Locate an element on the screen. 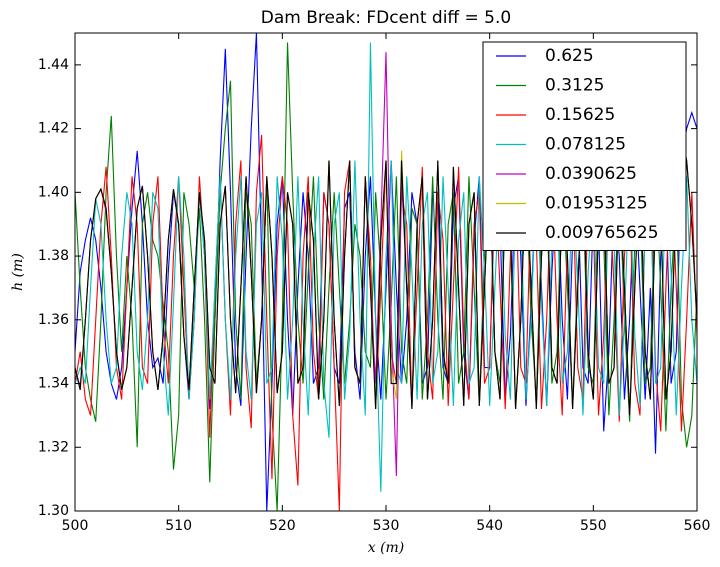 The height and width of the screenshot is (567, 720). x-tick-label: 500 is located at coordinates (75, 526).